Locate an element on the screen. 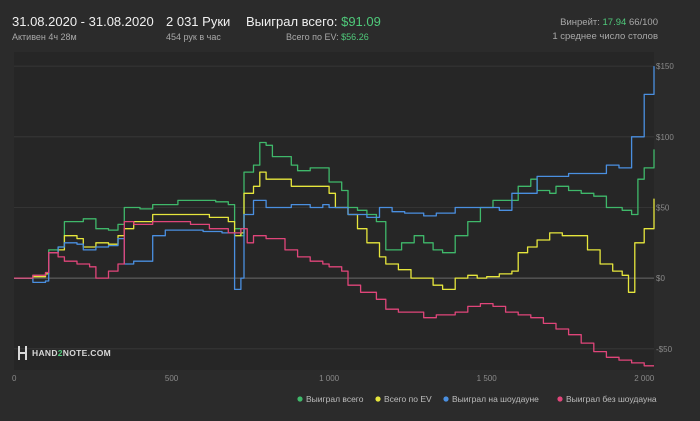 This screenshot has width=700, height=421. y-tick-label: $100 is located at coordinates (665, 137).